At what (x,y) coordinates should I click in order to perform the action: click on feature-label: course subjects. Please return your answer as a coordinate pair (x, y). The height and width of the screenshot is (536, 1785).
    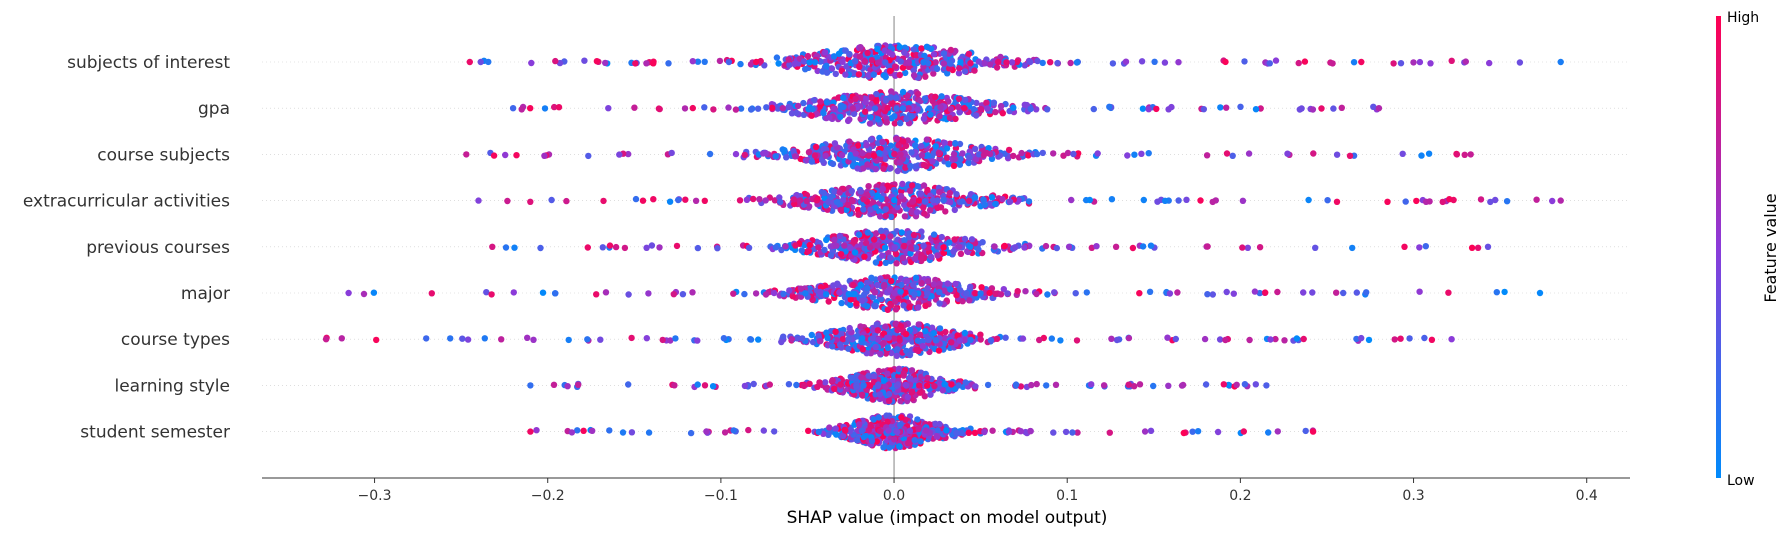
    Looking at the image, I should click on (163, 155).